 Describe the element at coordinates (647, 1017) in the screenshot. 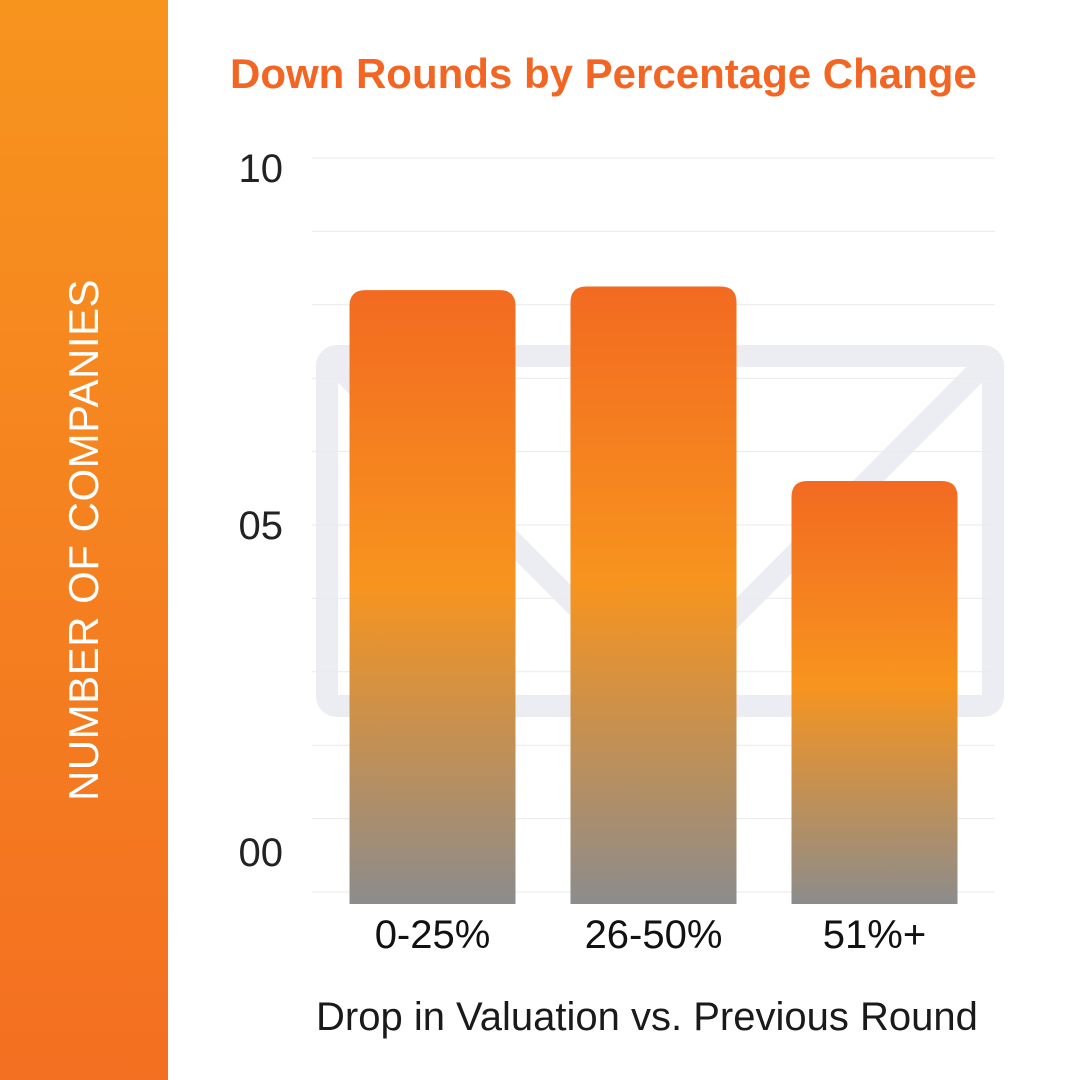

I see `x-axis-label: Drop in Valuation vs. Previous Round` at that location.